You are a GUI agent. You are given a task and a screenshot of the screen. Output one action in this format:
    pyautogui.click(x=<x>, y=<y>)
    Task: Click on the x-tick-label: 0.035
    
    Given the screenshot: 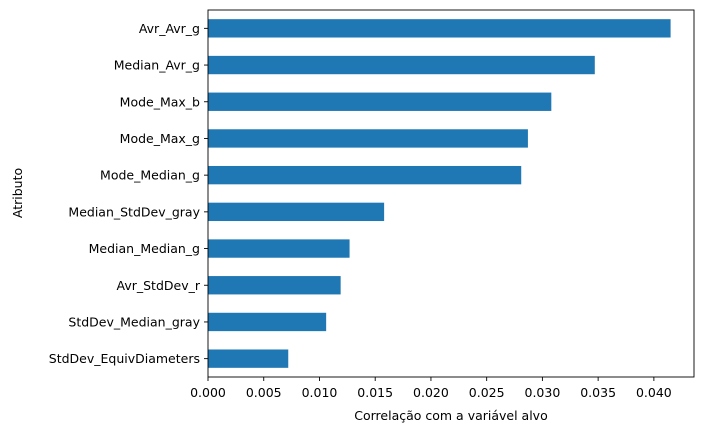 What is the action you would take?
    pyautogui.click(x=598, y=392)
    